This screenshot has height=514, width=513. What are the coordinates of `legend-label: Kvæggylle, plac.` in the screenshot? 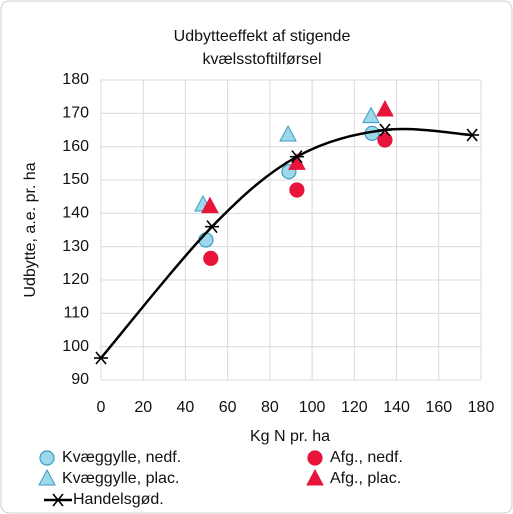 It's located at (120, 478).